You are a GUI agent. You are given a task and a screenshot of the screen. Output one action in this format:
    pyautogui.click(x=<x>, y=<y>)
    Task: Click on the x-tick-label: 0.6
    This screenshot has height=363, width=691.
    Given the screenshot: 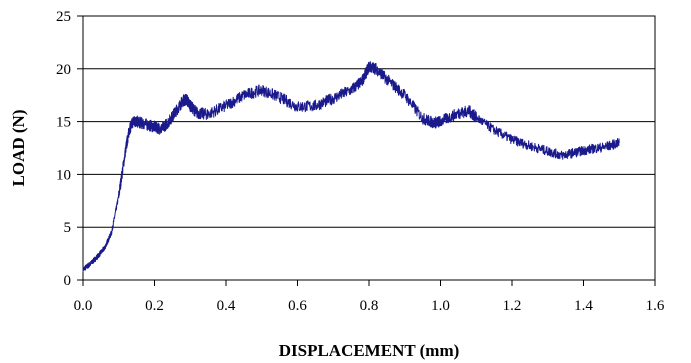 What is the action you would take?
    pyautogui.click(x=297, y=306)
    